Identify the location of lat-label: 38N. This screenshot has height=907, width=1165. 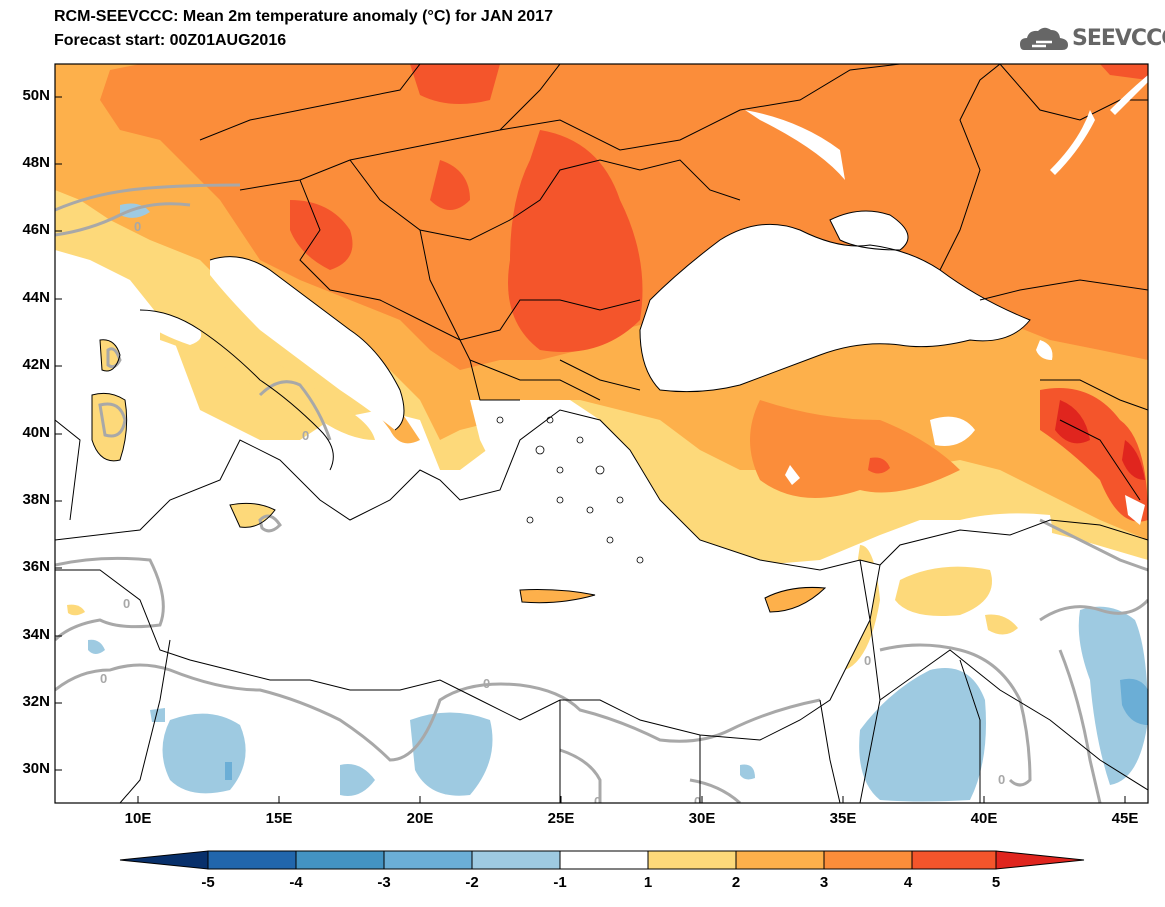
(36, 499).